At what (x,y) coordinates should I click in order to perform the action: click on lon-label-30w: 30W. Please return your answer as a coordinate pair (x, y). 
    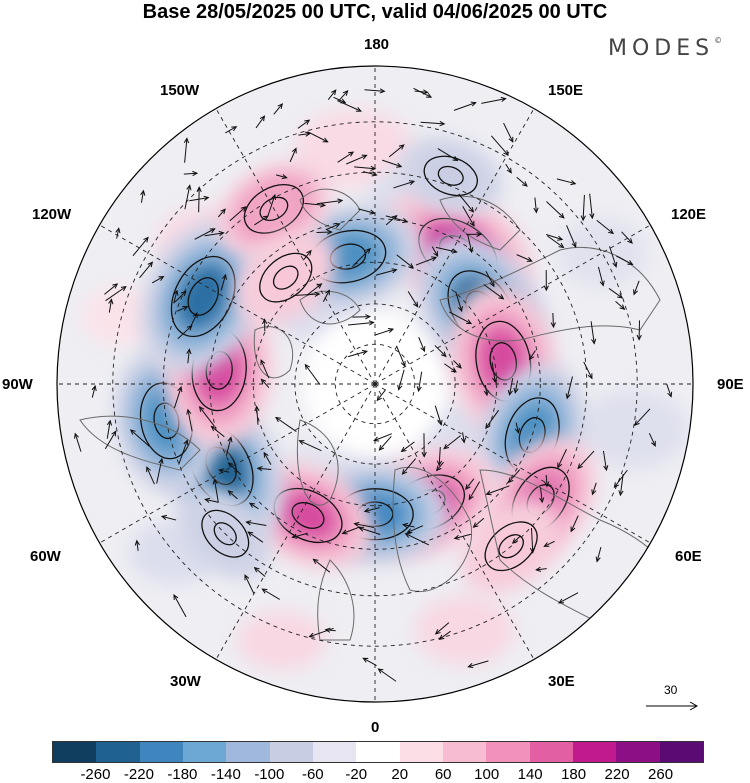
    Looking at the image, I should click on (185, 681).